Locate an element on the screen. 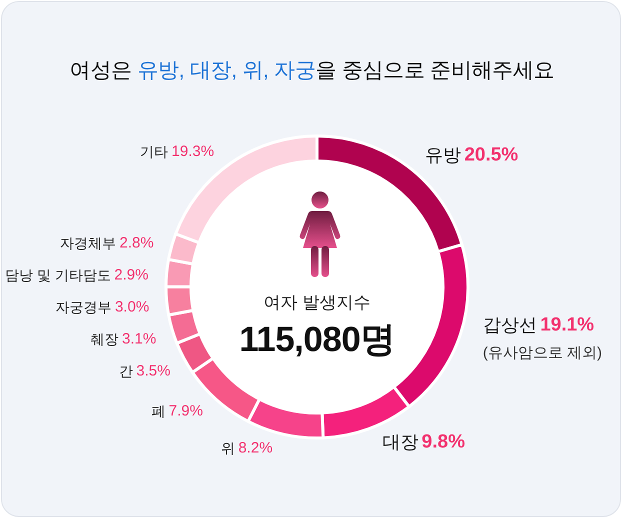  data-label: 9.8% is located at coordinates (444, 442).